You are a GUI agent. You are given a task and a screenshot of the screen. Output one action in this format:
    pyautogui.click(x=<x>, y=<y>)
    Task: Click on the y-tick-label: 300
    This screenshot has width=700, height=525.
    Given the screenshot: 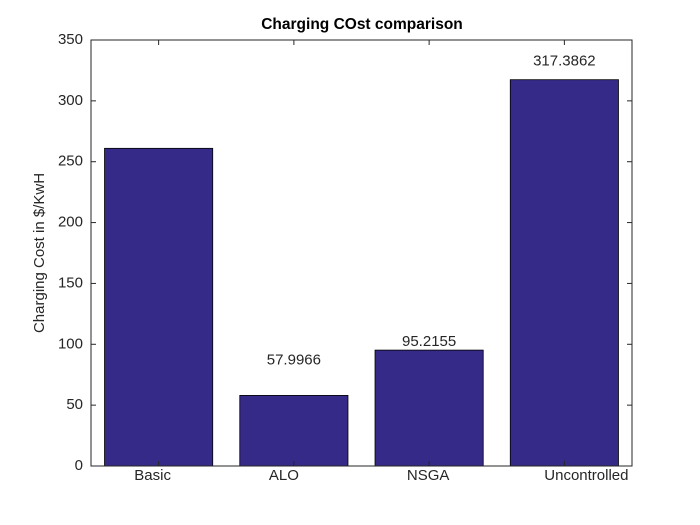 What is the action you would take?
    pyautogui.click(x=70, y=100)
    